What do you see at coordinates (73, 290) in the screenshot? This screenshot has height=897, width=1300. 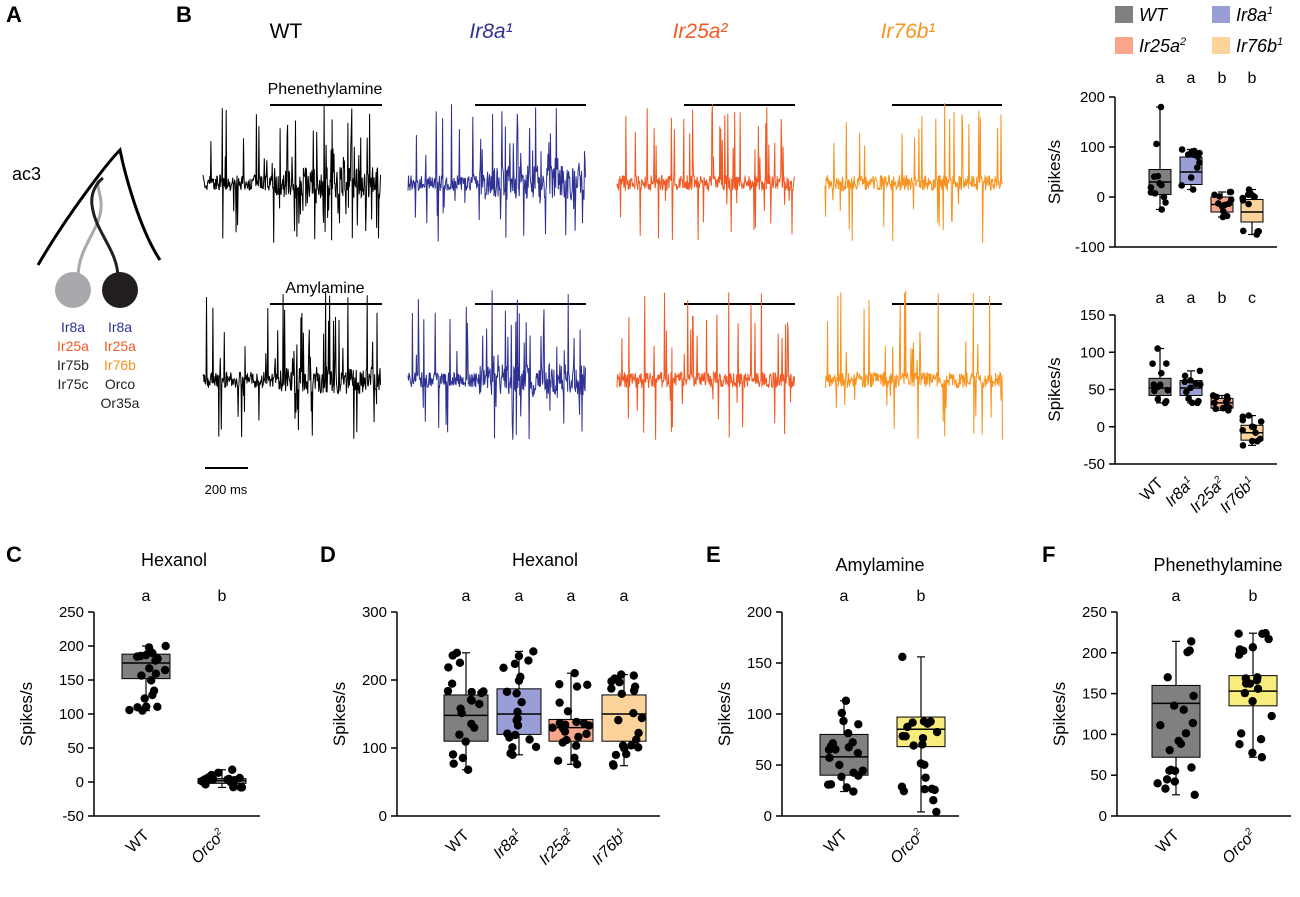 I see `grey-neuron` at bounding box center [73, 290].